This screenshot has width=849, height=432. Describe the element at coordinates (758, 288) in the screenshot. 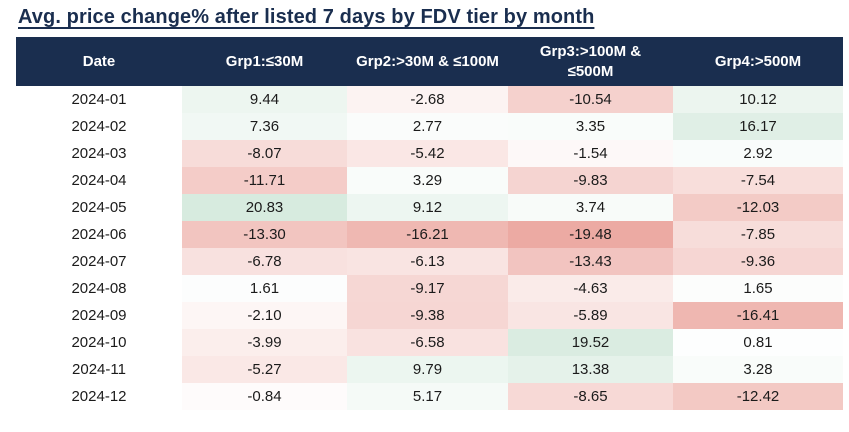

I see `value-cell: 1.65` at that location.